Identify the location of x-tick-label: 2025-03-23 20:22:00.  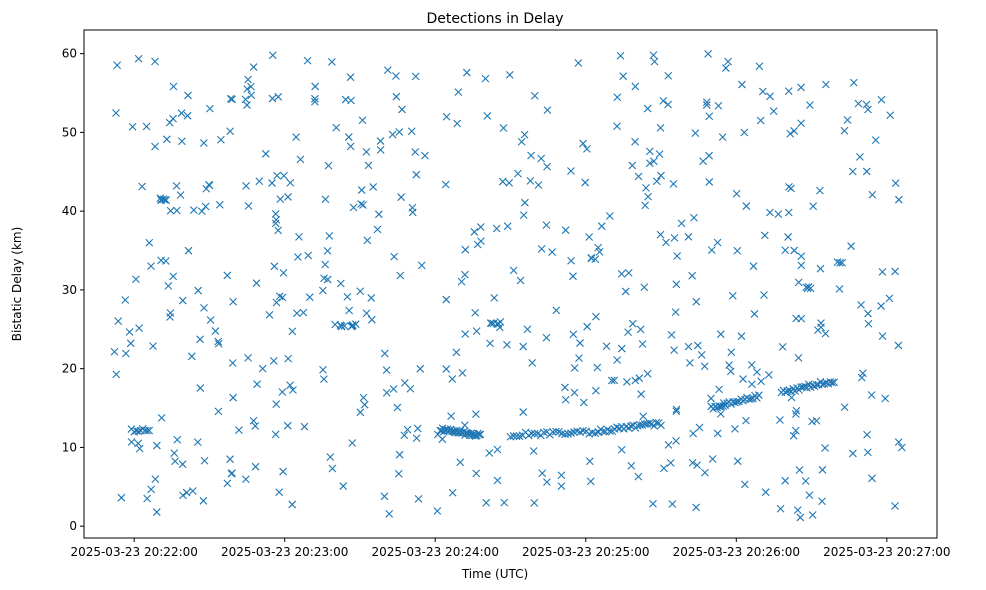
(133, 552).